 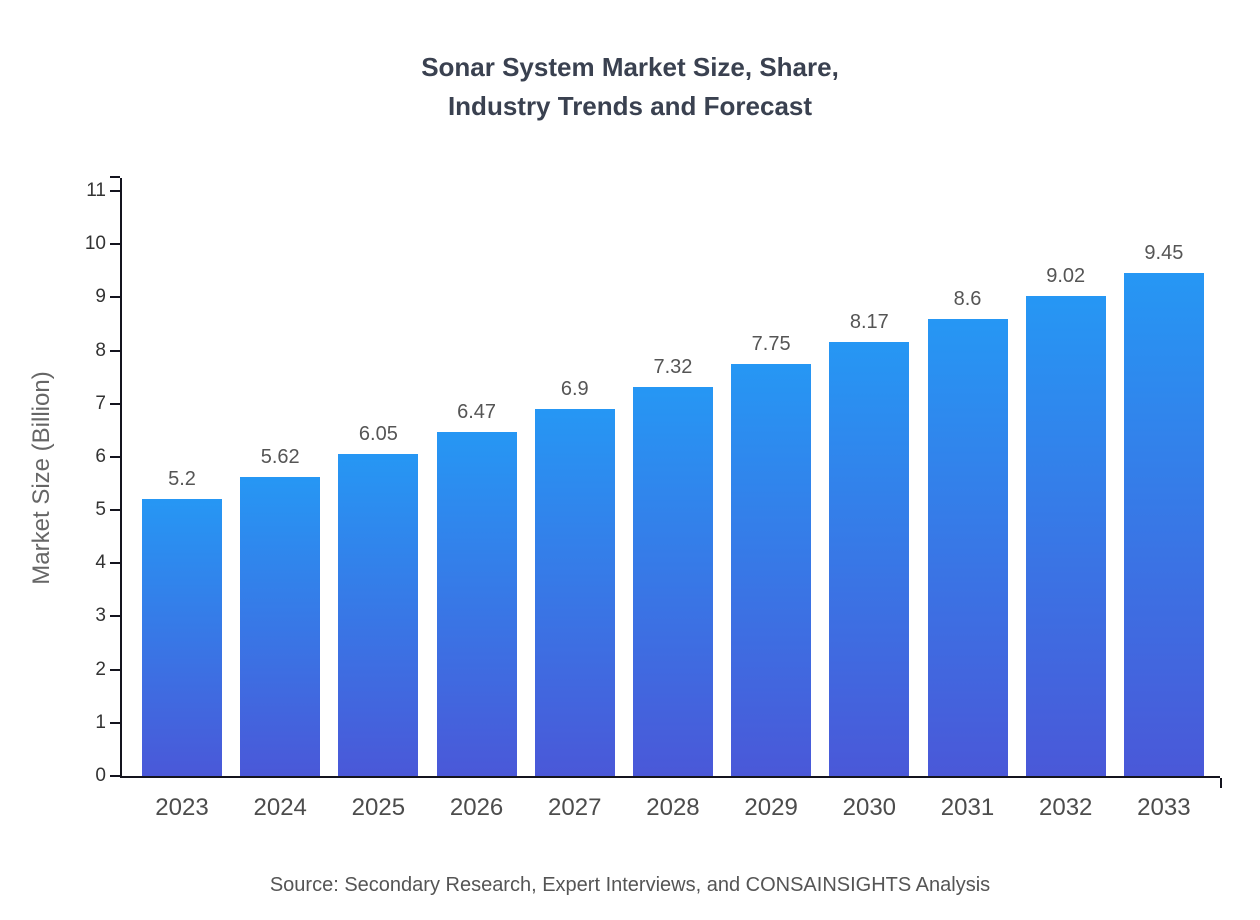 What do you see at coordinates (100, 510) in the screenshot?
I see `y-axis-tick-label: 5` at bounding box center [100, 510].